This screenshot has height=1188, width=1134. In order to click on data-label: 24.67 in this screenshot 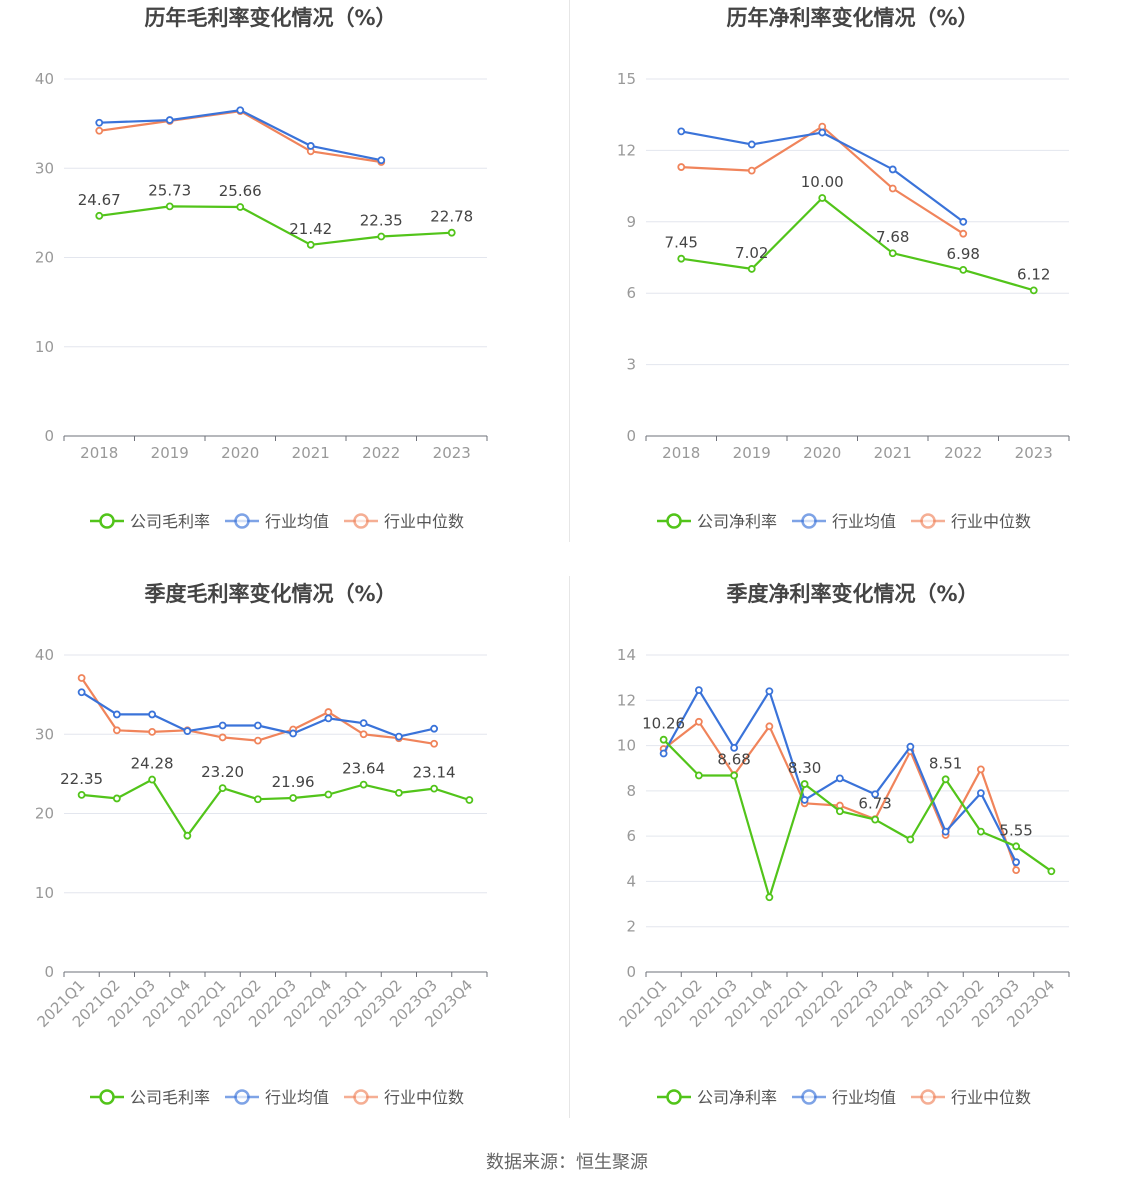, I will do `click(99, 200)`.